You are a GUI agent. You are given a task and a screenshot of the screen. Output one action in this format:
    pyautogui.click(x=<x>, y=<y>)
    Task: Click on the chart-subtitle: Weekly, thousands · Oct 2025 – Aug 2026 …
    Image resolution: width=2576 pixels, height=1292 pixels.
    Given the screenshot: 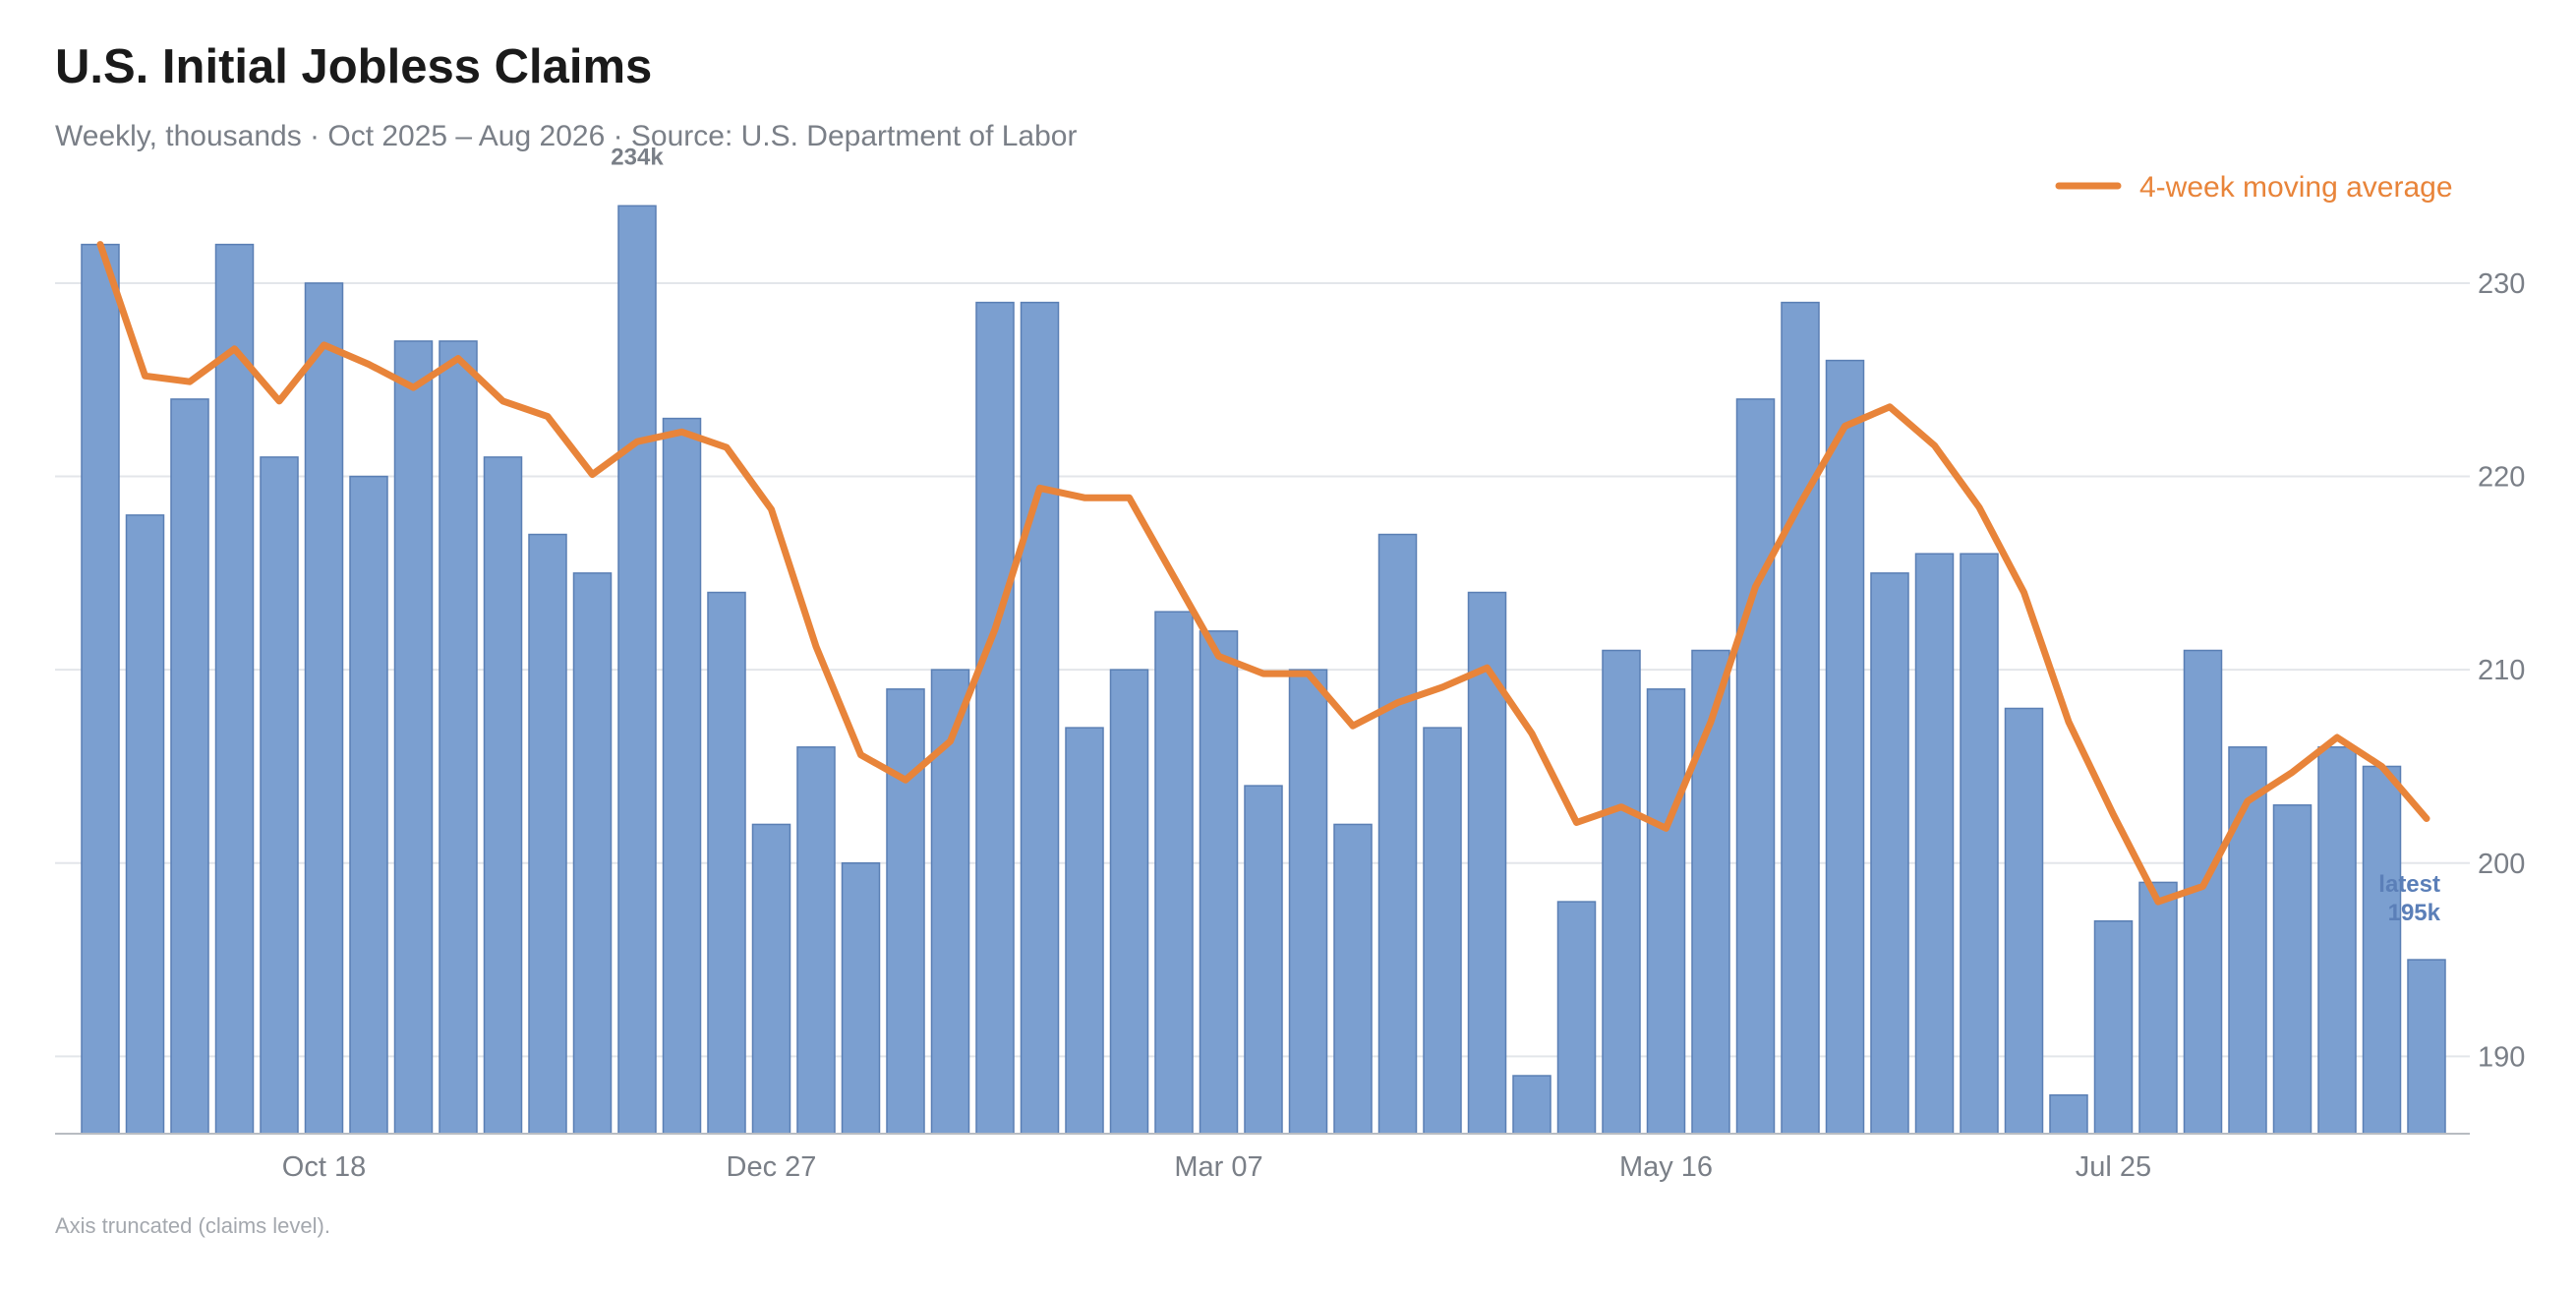 What is the action you would take?
    pyautogui.click(x=566, y=136)
    